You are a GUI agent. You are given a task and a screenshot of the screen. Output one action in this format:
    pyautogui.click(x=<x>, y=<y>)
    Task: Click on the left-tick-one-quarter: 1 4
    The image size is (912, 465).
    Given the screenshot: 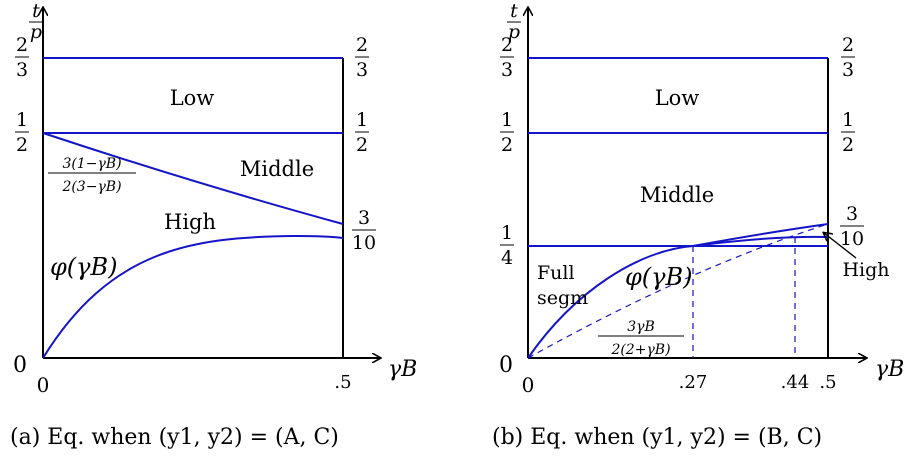 What is the action you would take?
    pyautogui.click(x=507, y=245)
    